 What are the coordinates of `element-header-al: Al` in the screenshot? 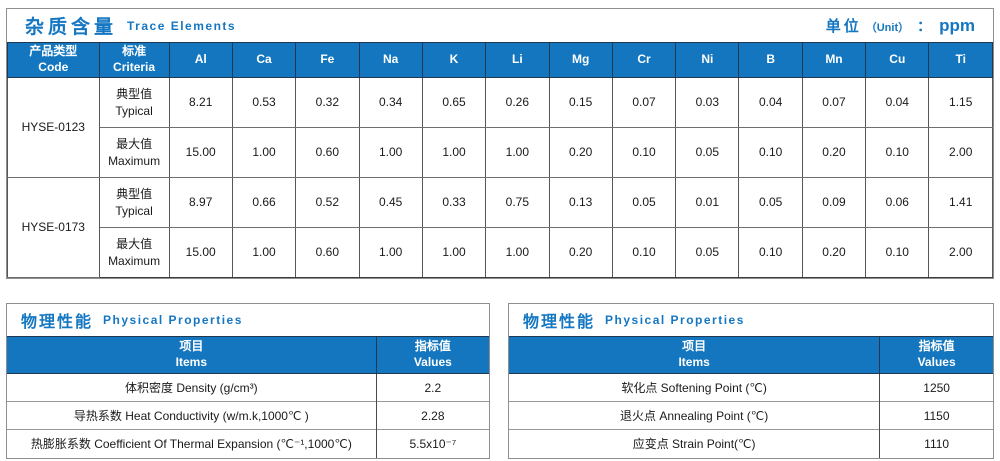 It's located at (200, 60).